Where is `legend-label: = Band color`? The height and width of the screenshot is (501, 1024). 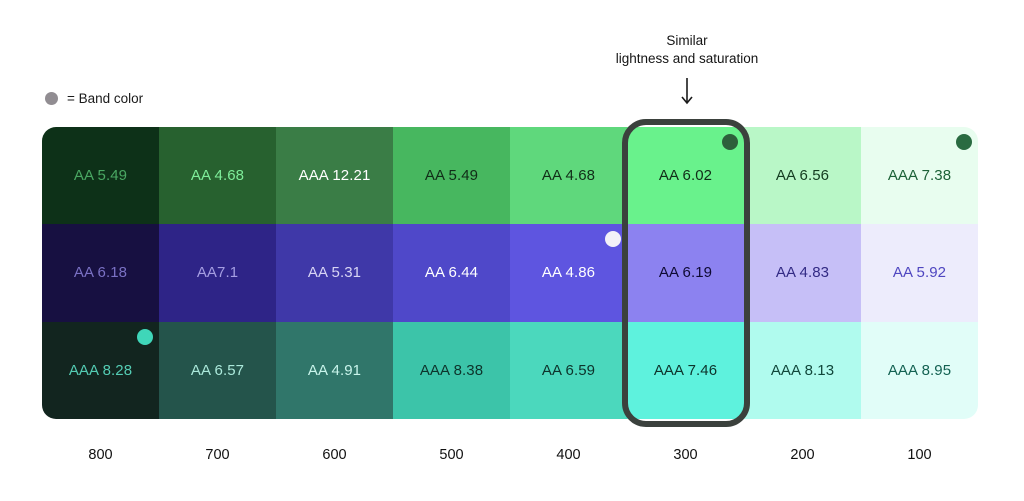 legend-label: = Band color is located at coordinates (105, 98).